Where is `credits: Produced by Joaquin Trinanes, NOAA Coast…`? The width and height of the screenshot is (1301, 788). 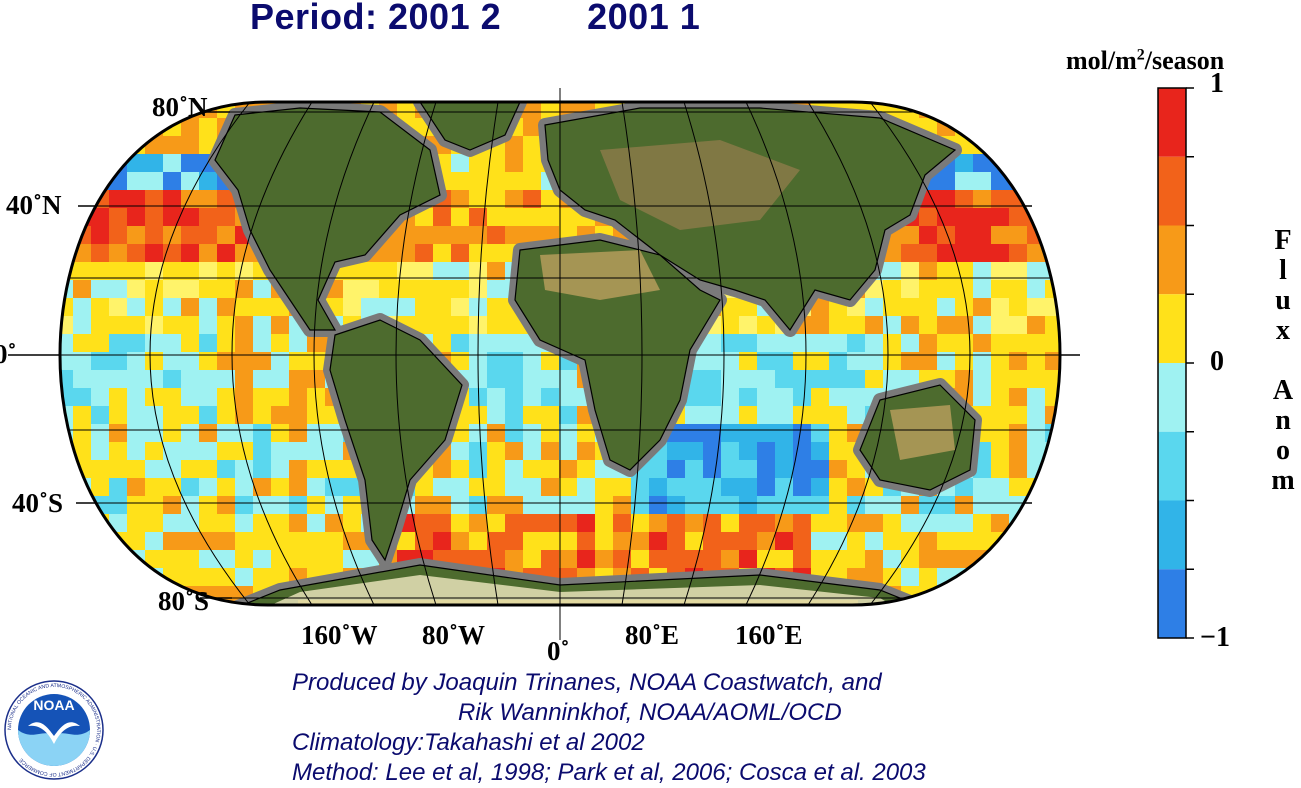
credits: Produced by Joaquin Trinanes, NOAA Coast… is located at coordinates (609, 728).